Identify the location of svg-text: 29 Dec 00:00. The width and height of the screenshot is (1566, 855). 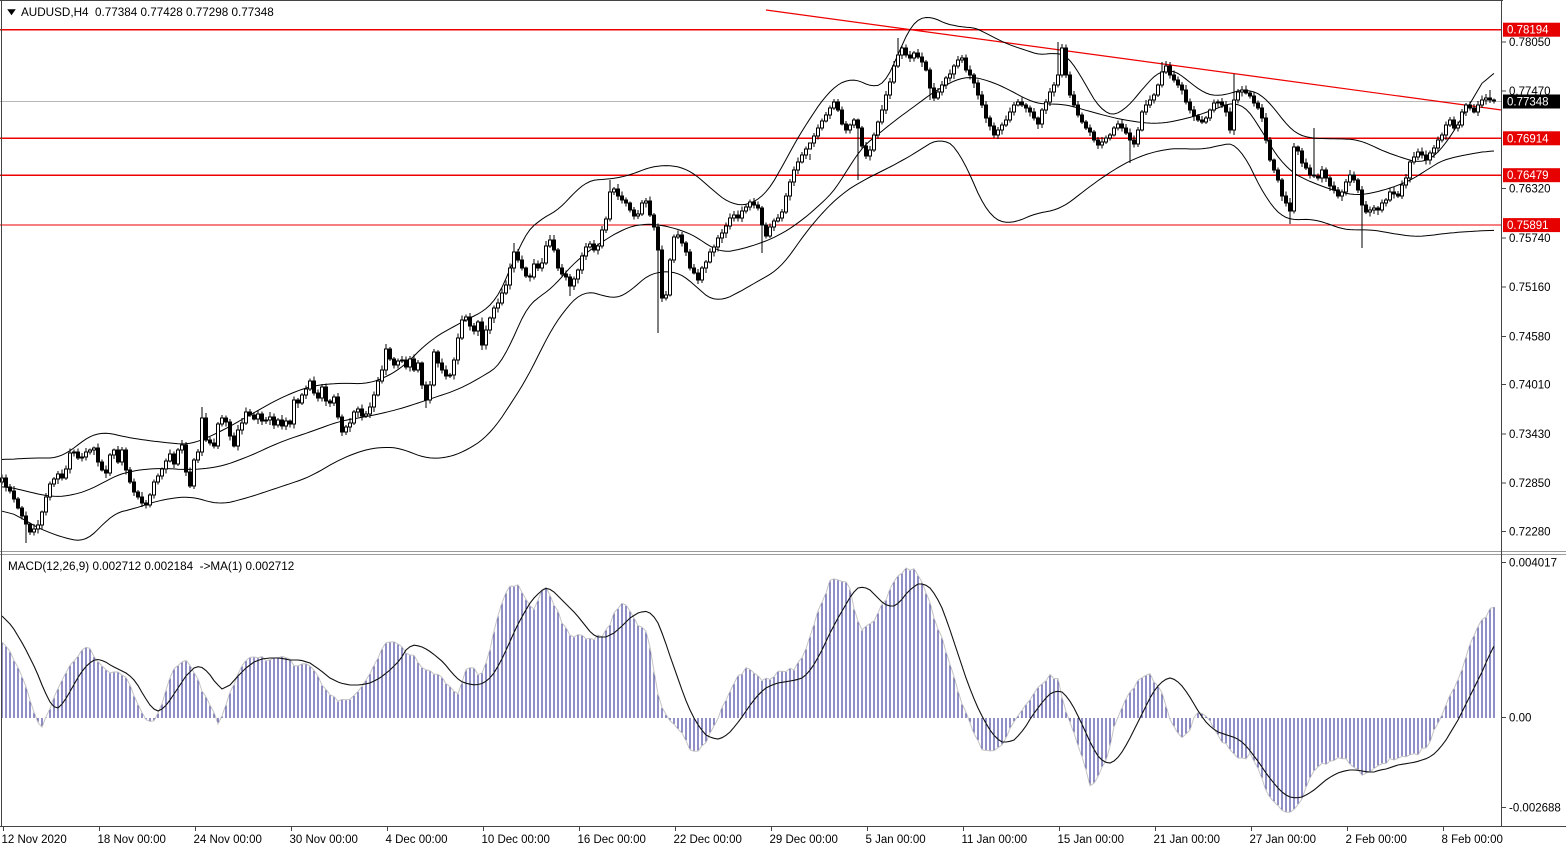
(804, 840).